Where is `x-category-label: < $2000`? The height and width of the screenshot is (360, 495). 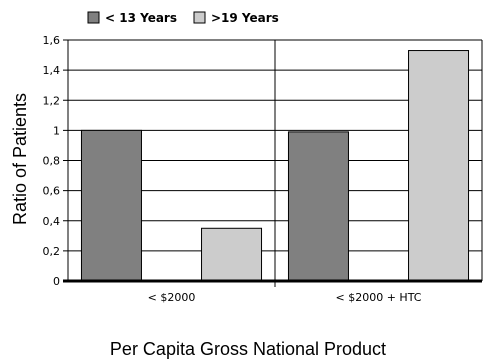 x-category-label: < $2000 is located at coordinates (172, 297).